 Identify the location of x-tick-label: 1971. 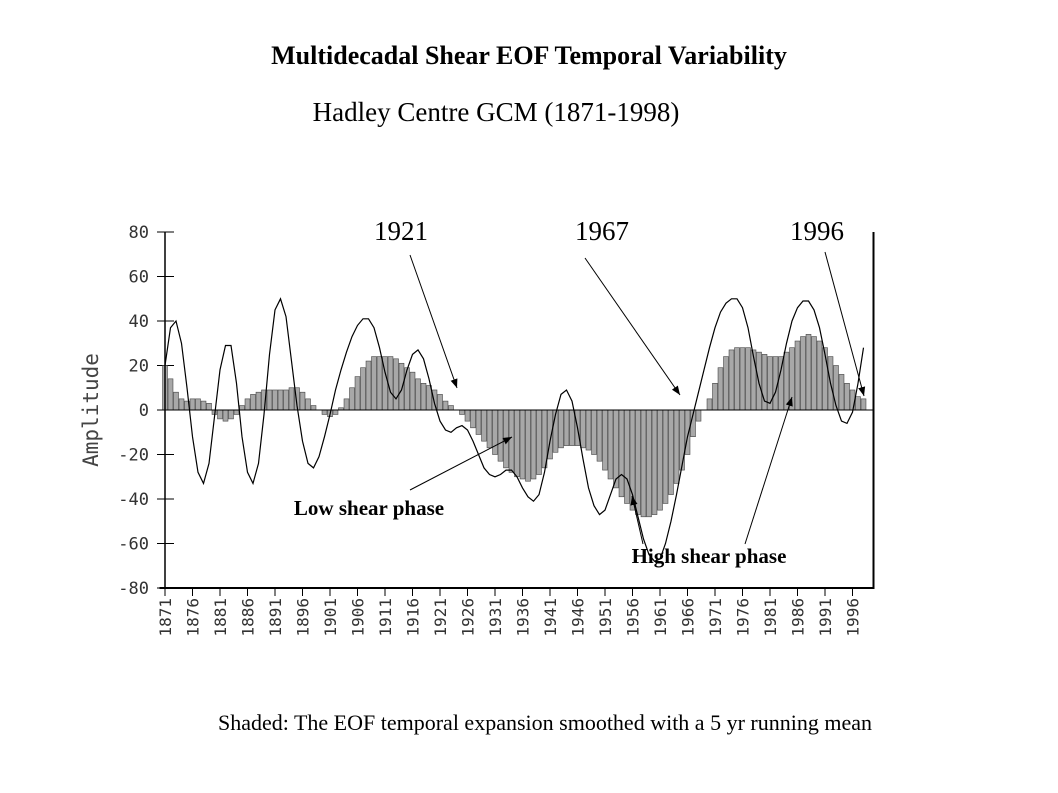
(715, 617).